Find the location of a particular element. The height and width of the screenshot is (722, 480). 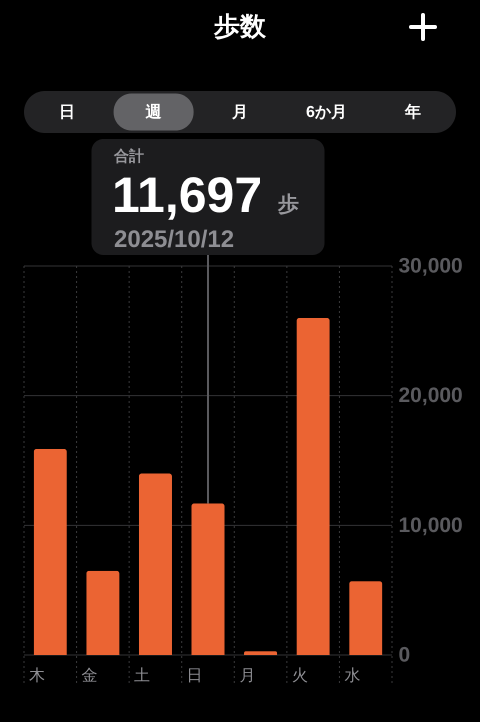

x-tick-label: 水 is located at coordinates (352, 675).